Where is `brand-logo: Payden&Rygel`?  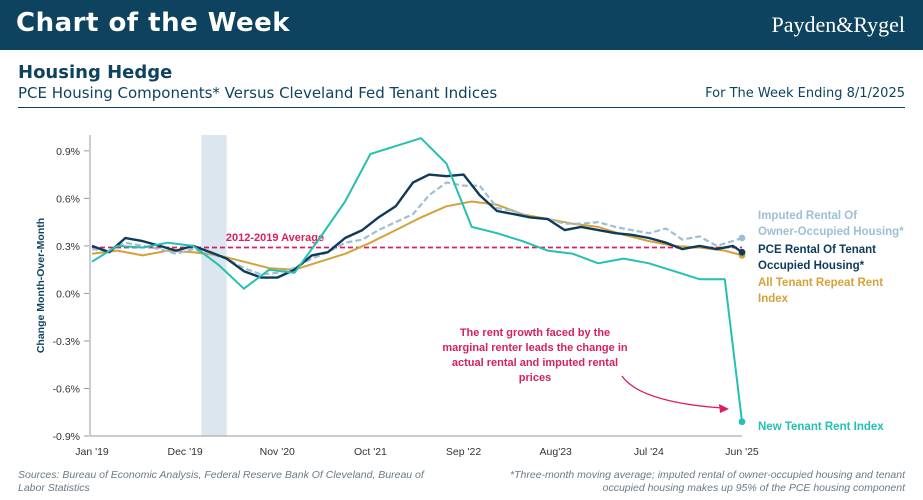 brand-logo: Payden&Rygel is located at coordinates (838, 24).